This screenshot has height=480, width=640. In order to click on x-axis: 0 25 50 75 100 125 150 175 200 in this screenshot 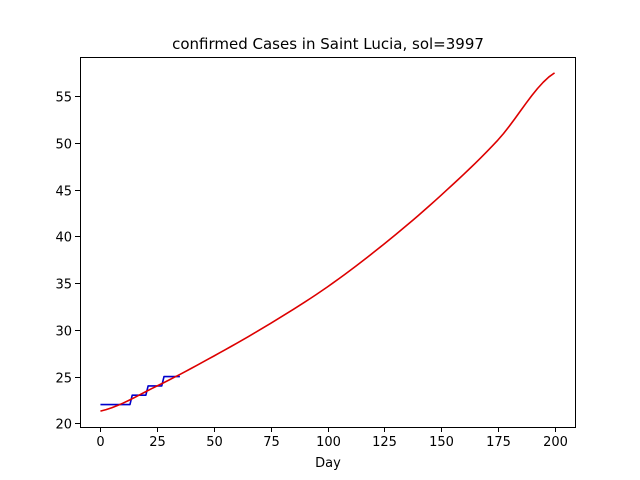, I will do `click(332, 438)`.